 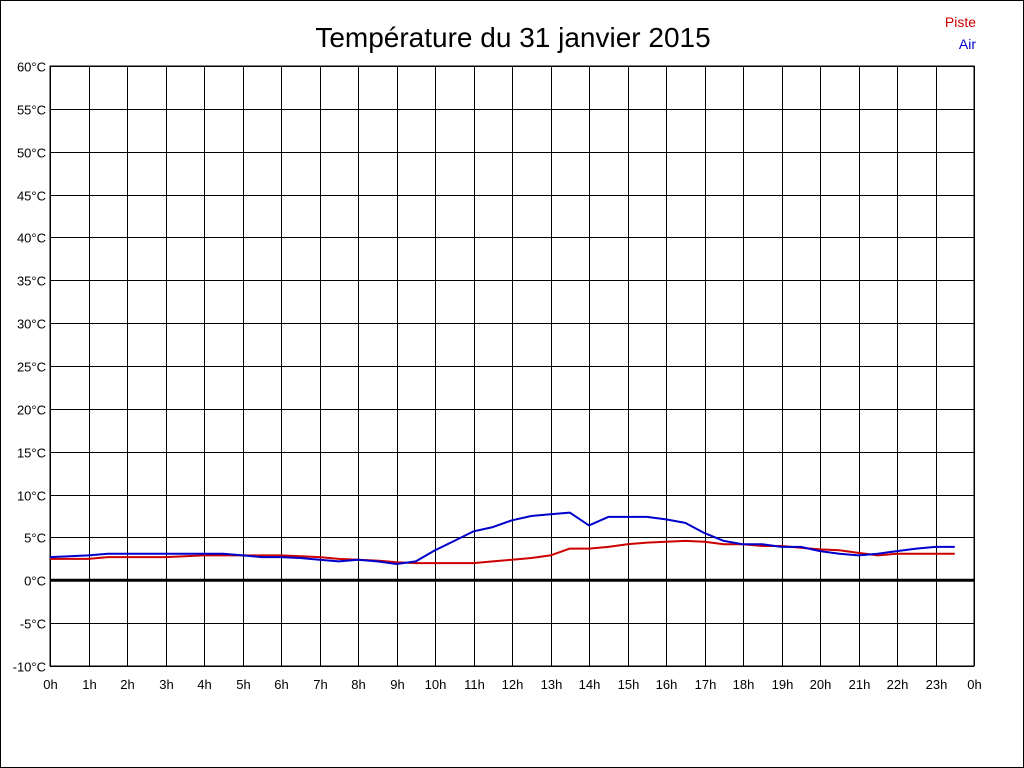 I want to click on x-tick-label: 12h, so click(x=513, y=684).